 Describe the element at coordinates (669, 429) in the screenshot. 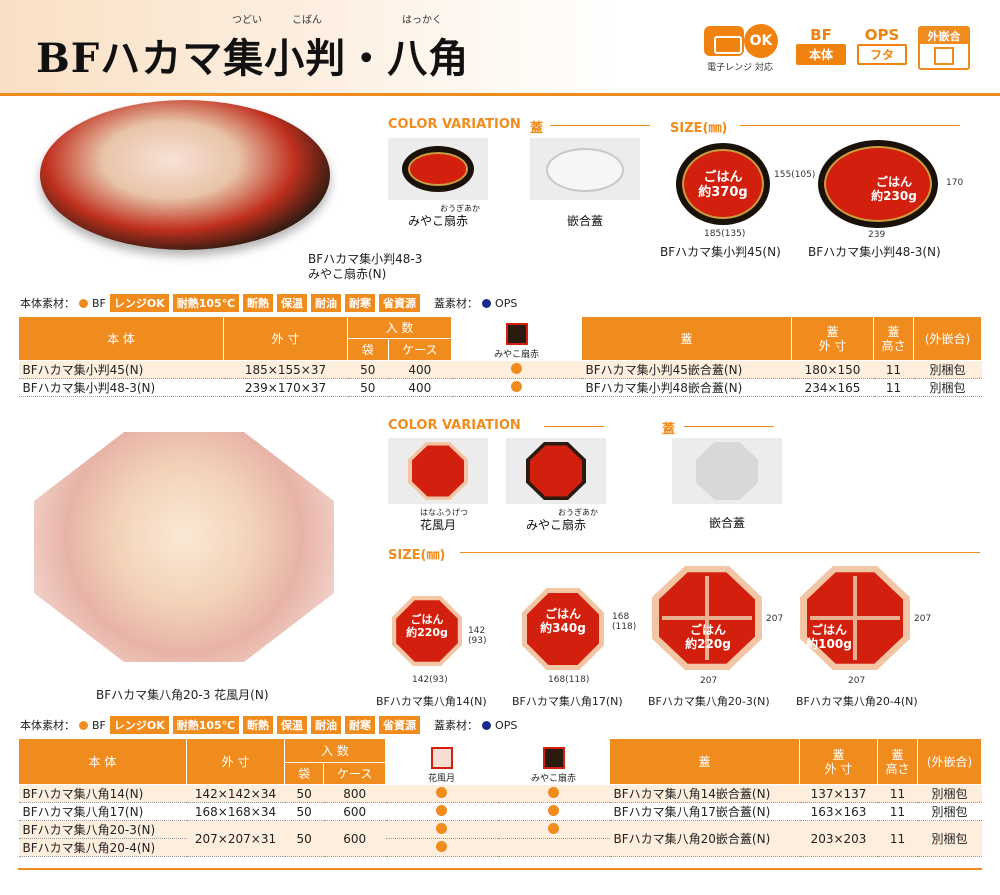

I see `lid-label-2: 蓋` at that location.